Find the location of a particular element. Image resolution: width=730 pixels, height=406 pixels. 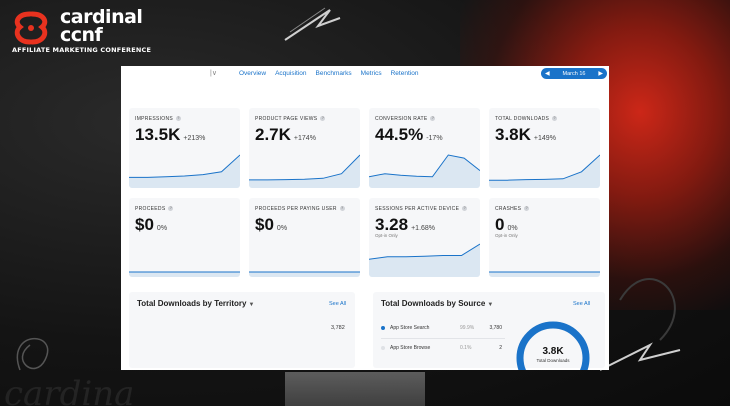

metric-label: PROCEEDS PER PAYING USER? is located at coordinates (300, 209).